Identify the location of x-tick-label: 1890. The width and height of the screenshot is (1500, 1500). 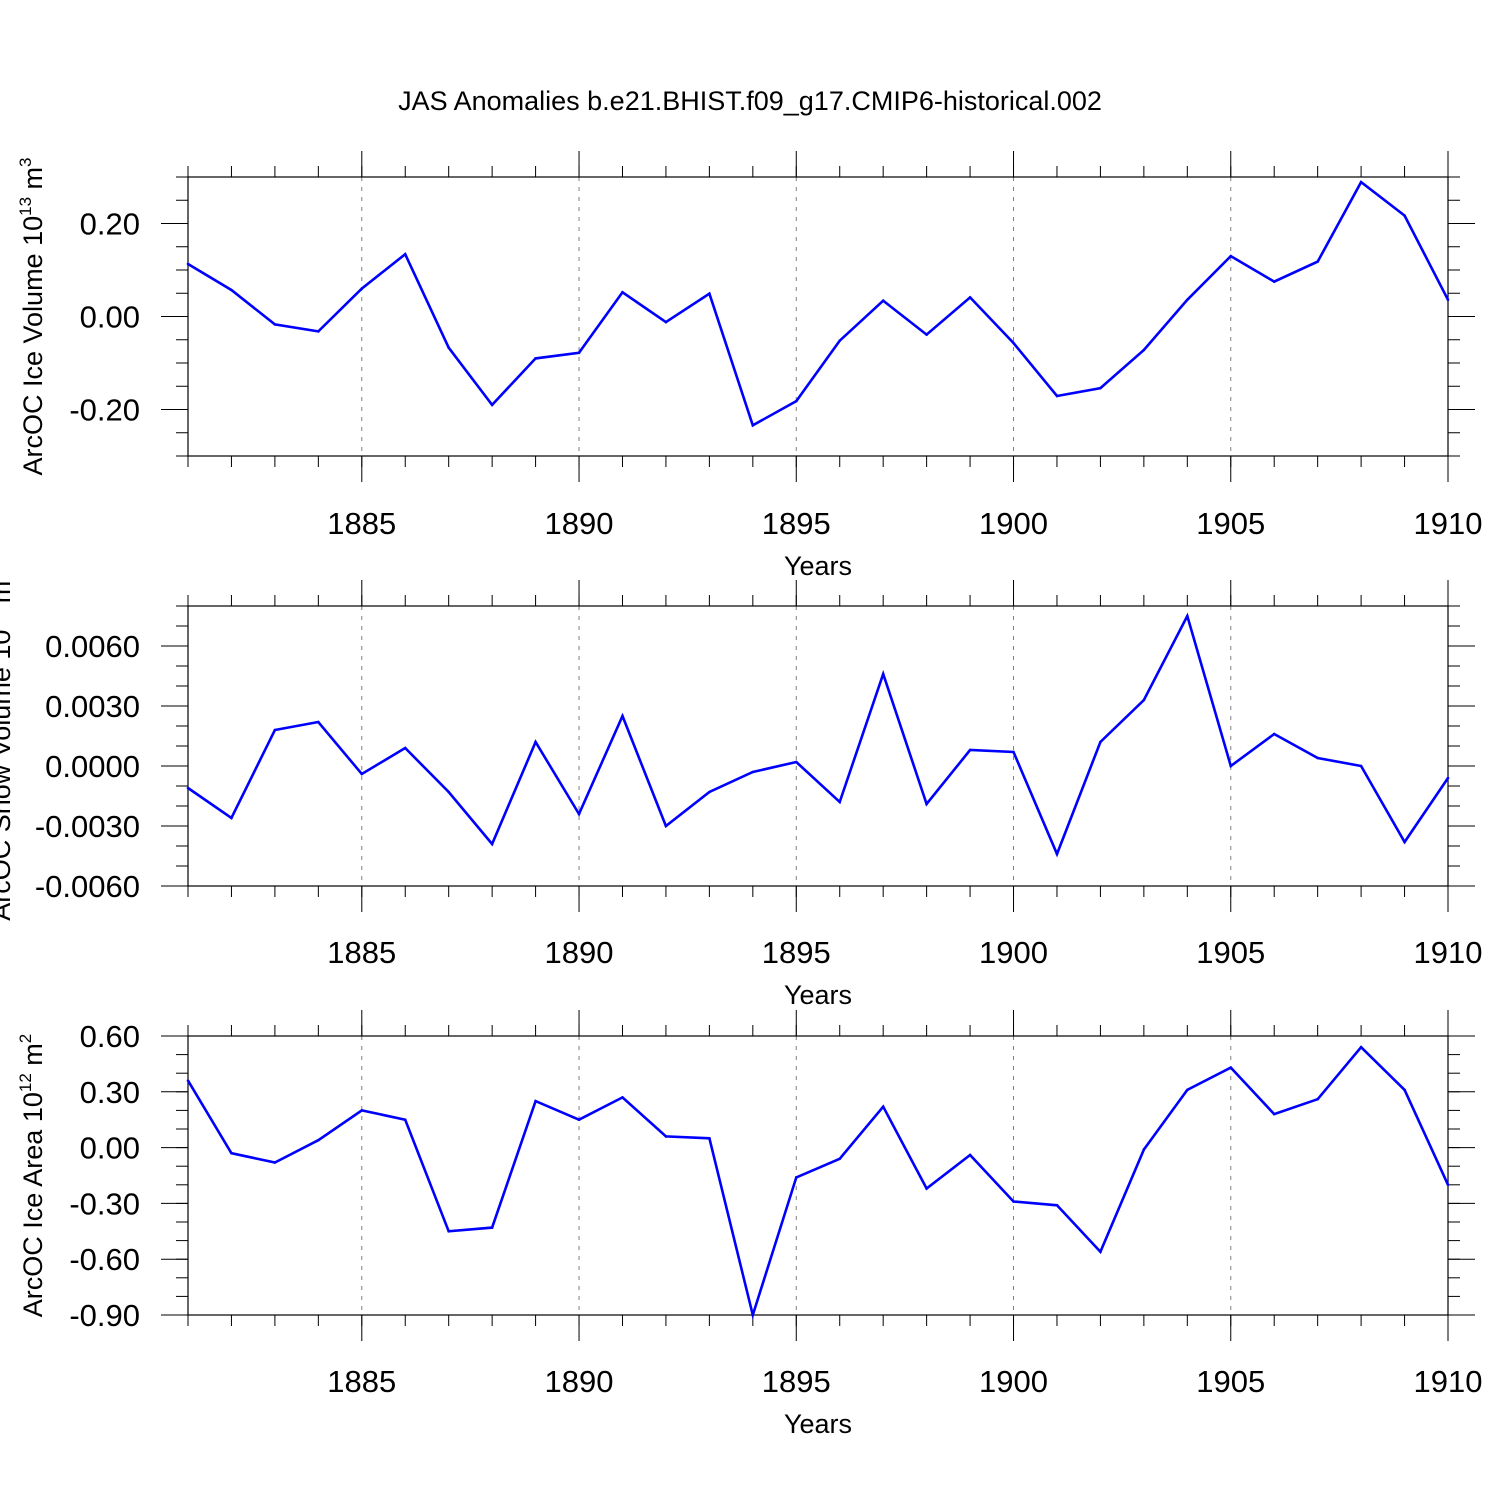
(579, 523).